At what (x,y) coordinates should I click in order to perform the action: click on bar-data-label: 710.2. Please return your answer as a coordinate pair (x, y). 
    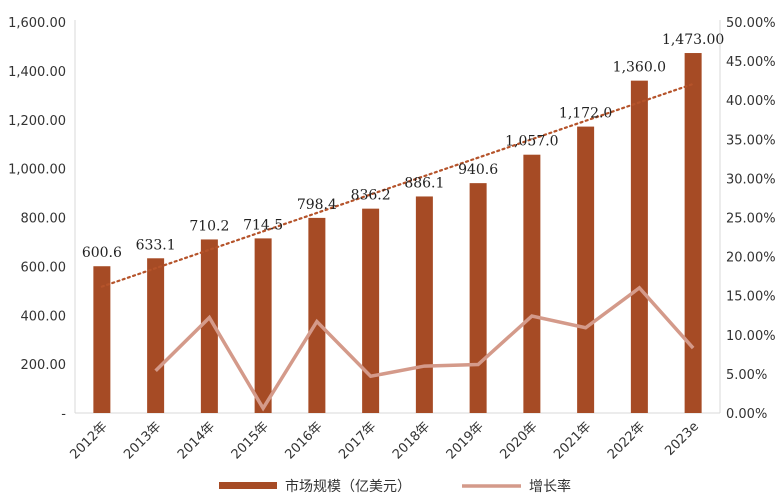
    Looking at the image, I should click on (209, 226).